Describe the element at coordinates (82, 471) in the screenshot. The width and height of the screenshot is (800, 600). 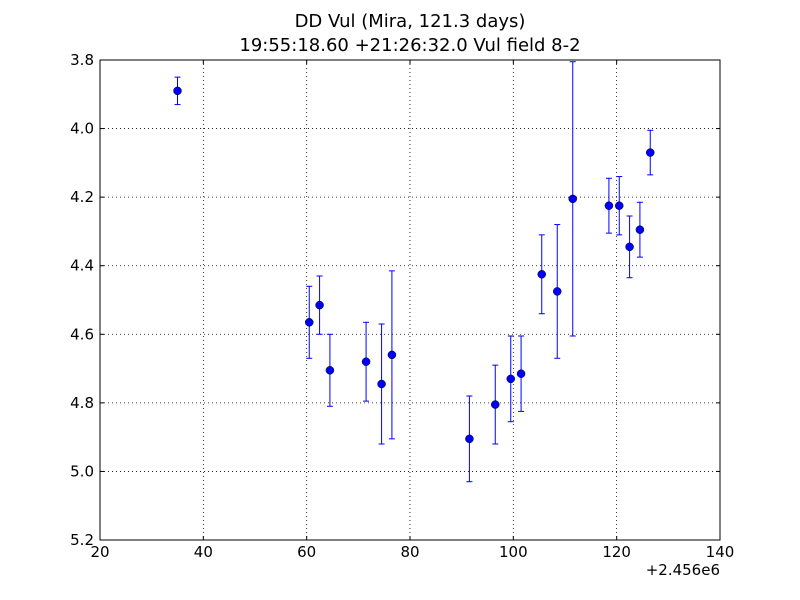
I see `y-tick-label: 5.0` at that location.